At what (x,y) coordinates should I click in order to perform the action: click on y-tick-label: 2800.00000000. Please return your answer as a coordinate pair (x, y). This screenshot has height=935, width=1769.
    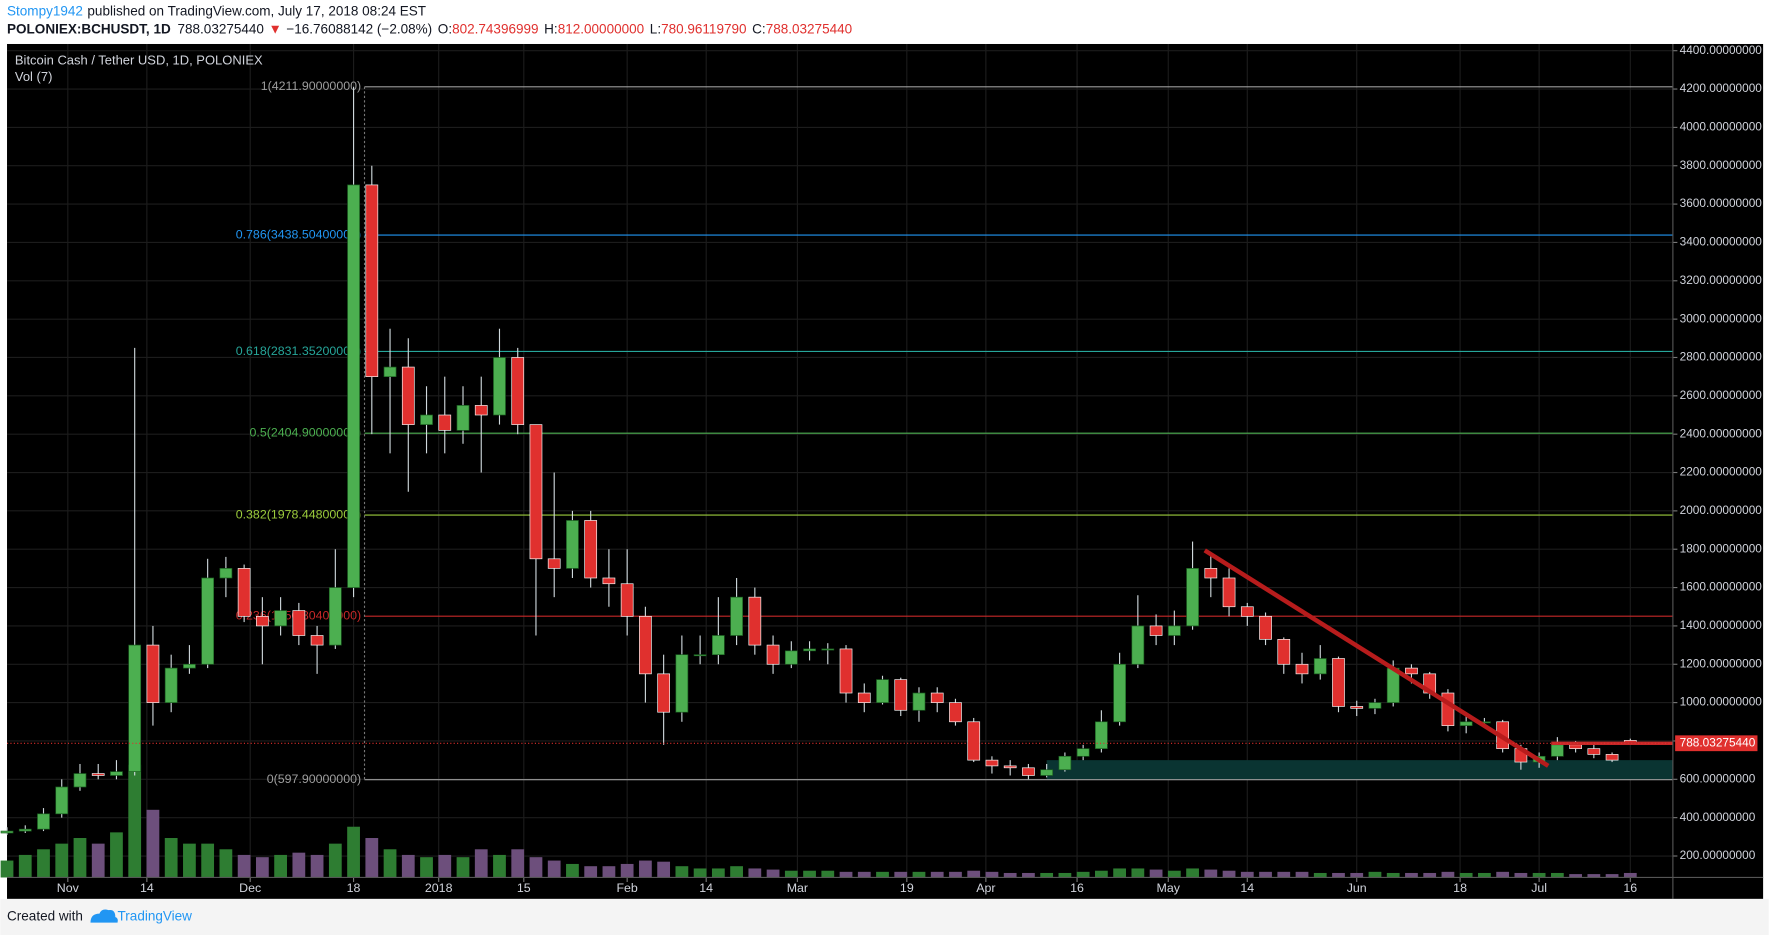
    Looking at the image, I should click on (1721, 357).